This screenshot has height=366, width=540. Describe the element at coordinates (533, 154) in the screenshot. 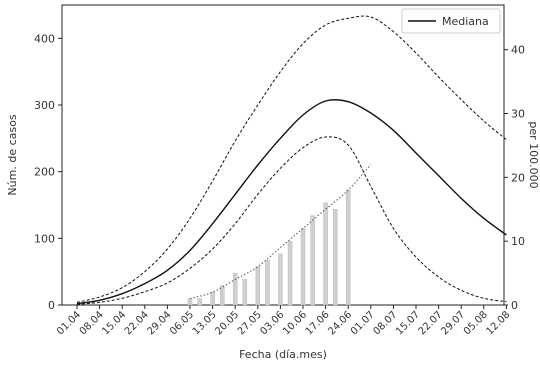

I see `y2-axis-label: per 100.000` at that location.